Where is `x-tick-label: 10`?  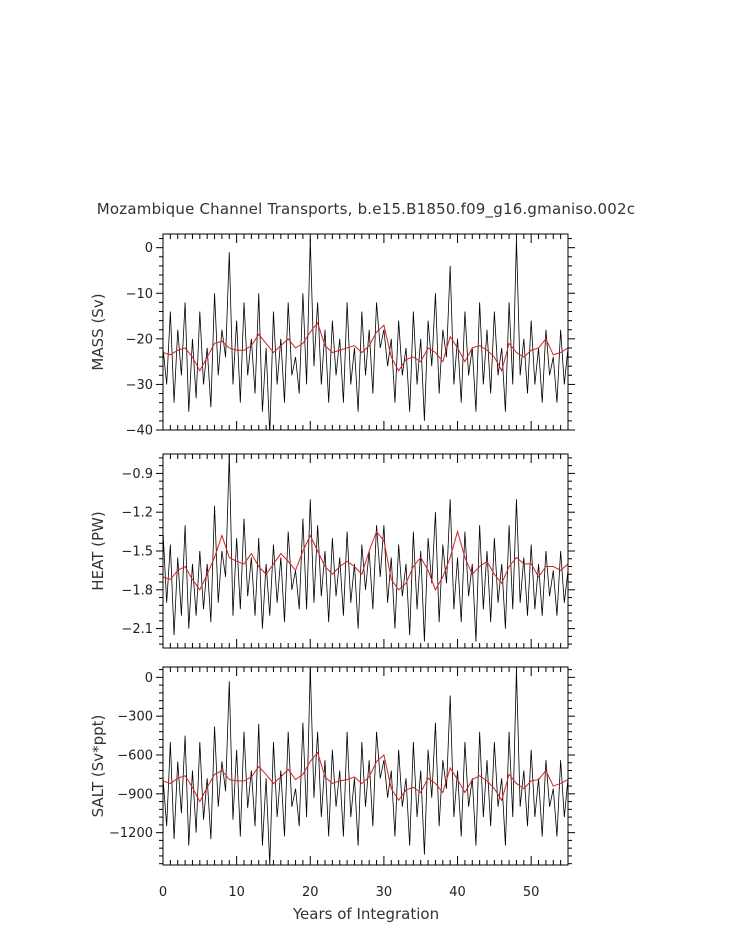 x-tick-label: 10 is located at coordinates (236, 892).